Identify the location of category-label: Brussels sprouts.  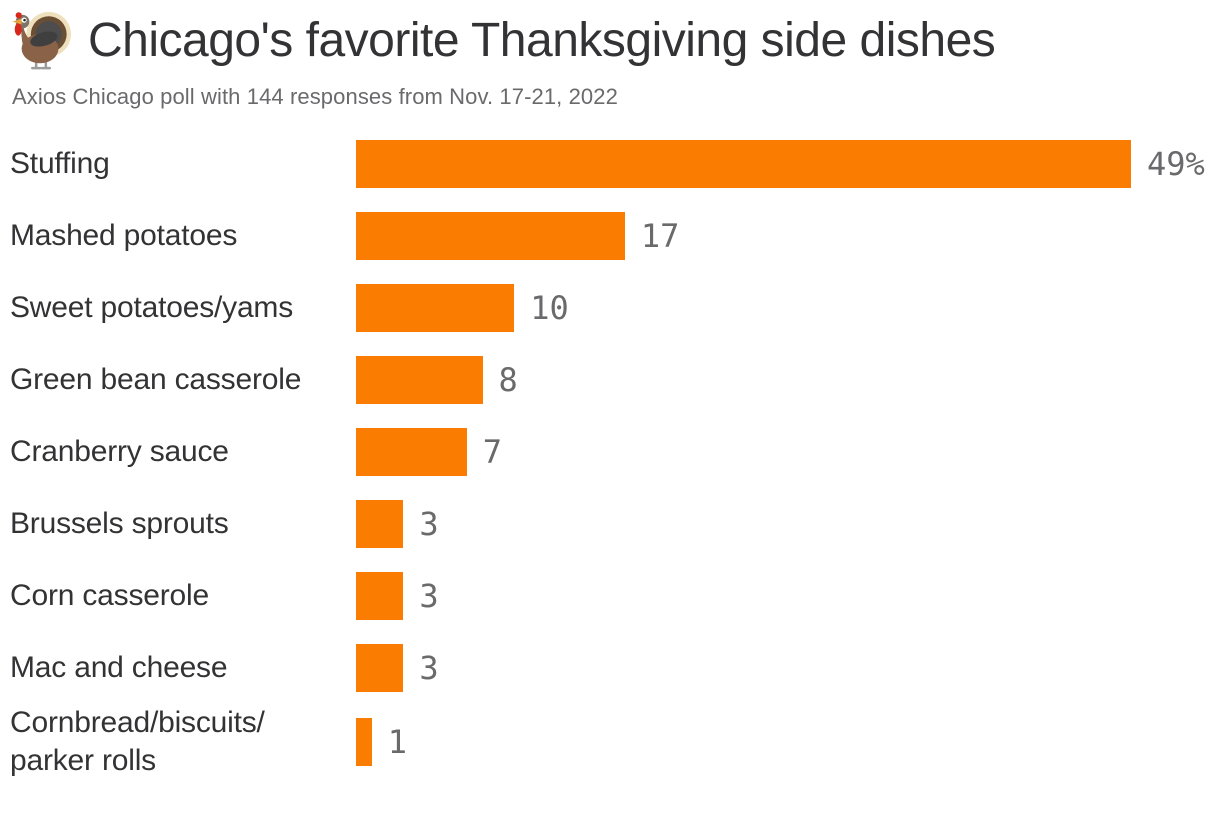
(119, 524).